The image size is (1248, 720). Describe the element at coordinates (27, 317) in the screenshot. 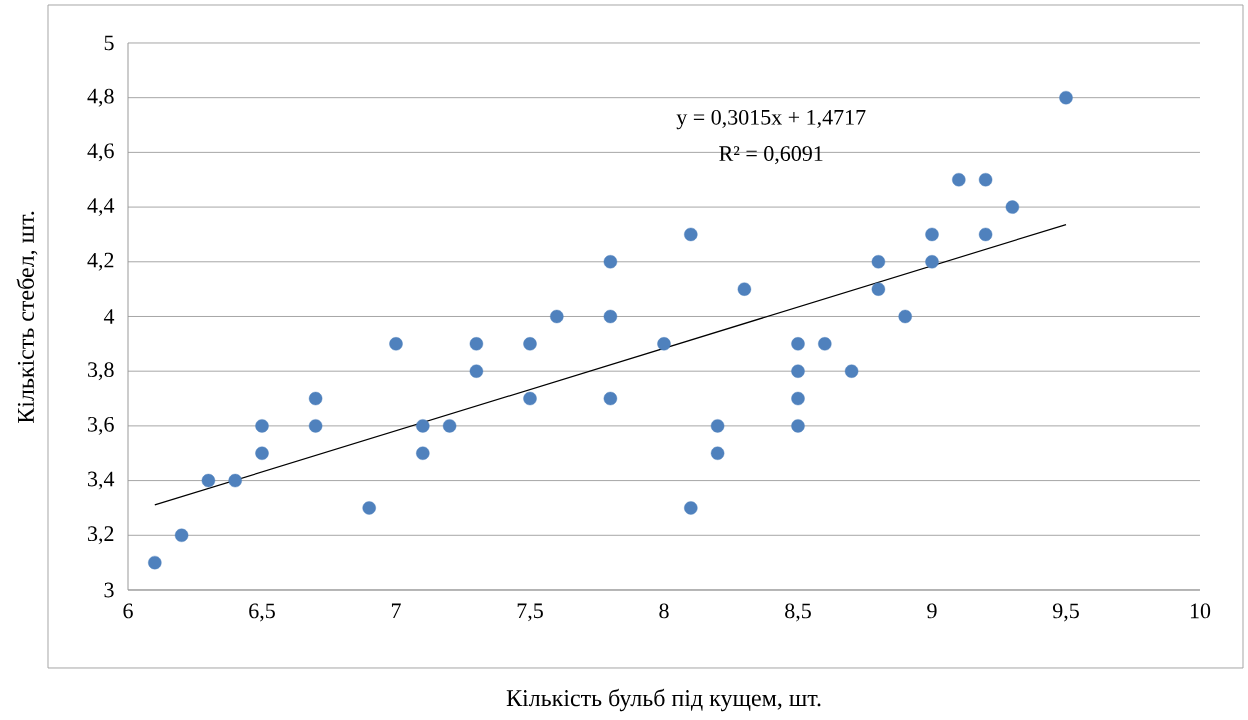

I see `y-axis-title: Кількість стебел, шт.` at that location.